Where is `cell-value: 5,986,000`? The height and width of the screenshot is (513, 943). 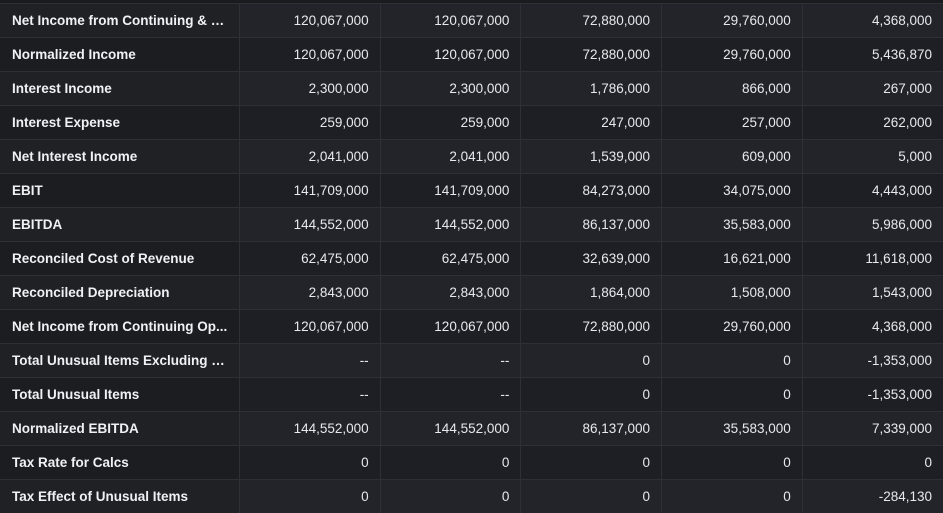
cell-value: 5,986,000 is located at coordinates (872, 224).